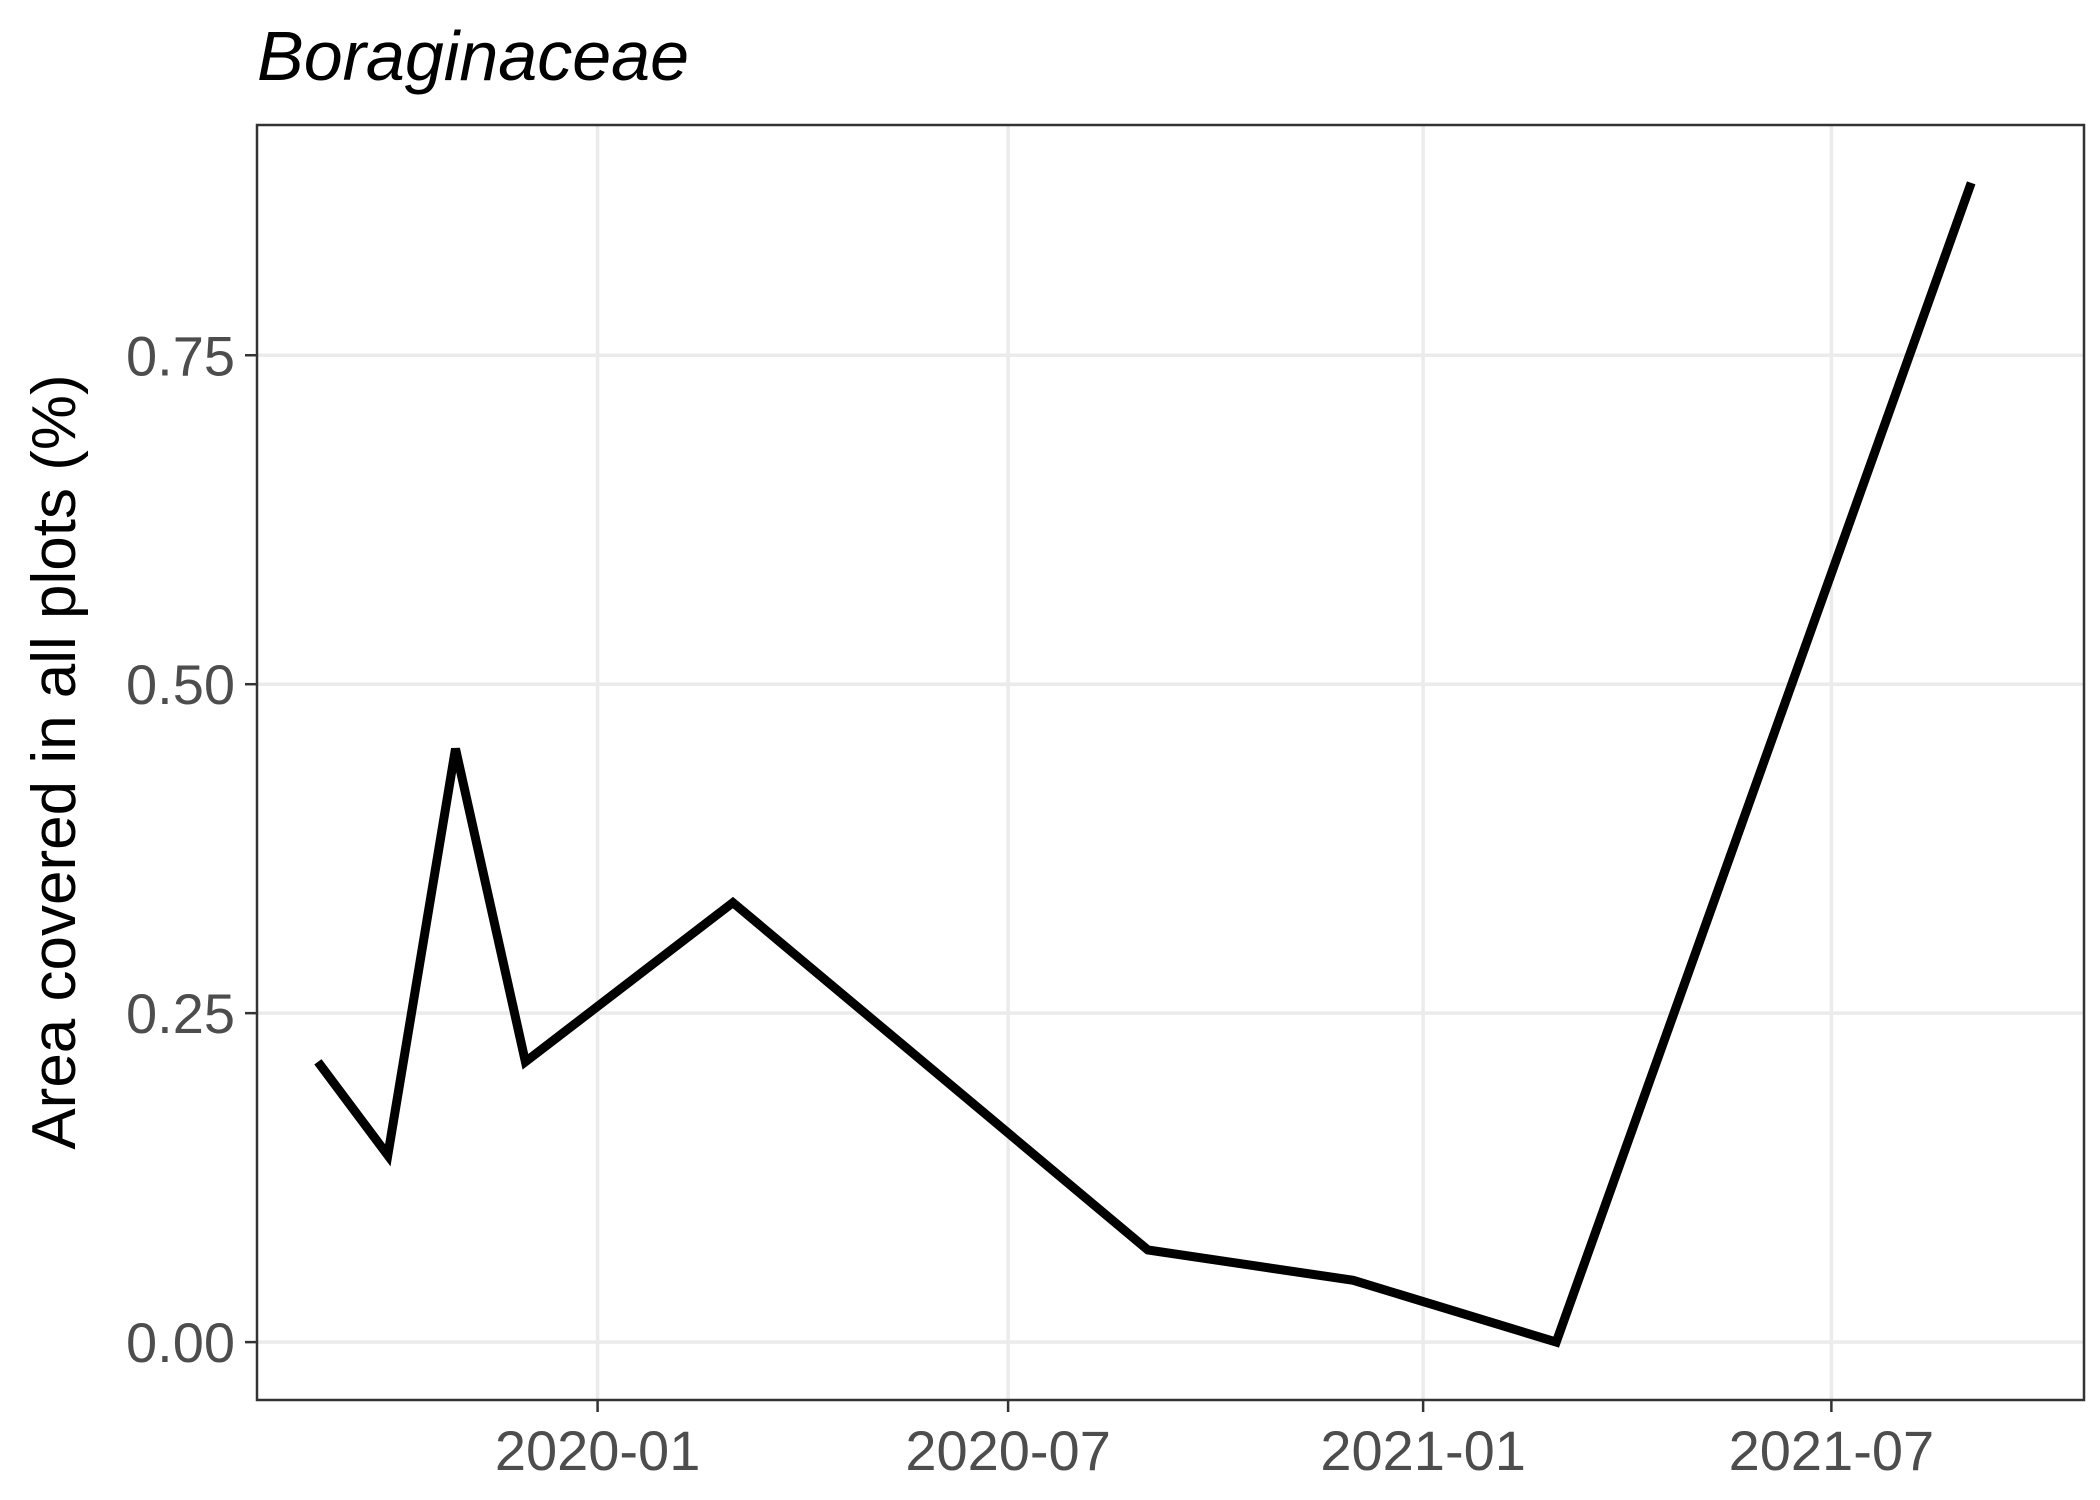 The width and height of the screenshot is (2100, 1500). What do you see at coordinates (180, 355) in the screenshot?
I see `y-tick-label: 0.75` at bounding box center [180, 355].